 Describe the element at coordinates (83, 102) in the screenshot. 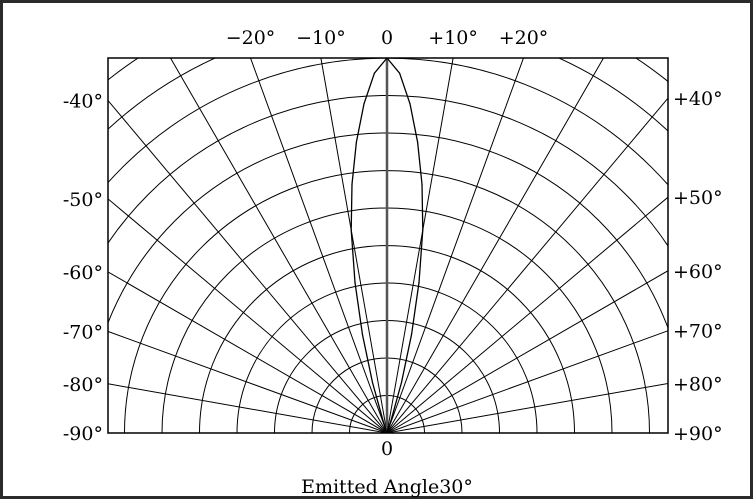

I see `left-tick-label: -40°` at that location.